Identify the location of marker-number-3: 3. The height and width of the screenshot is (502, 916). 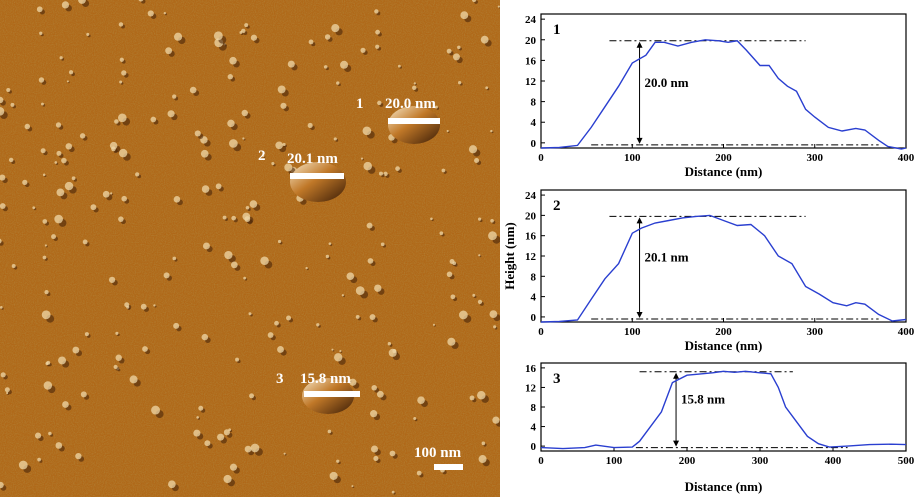
(280, 379).